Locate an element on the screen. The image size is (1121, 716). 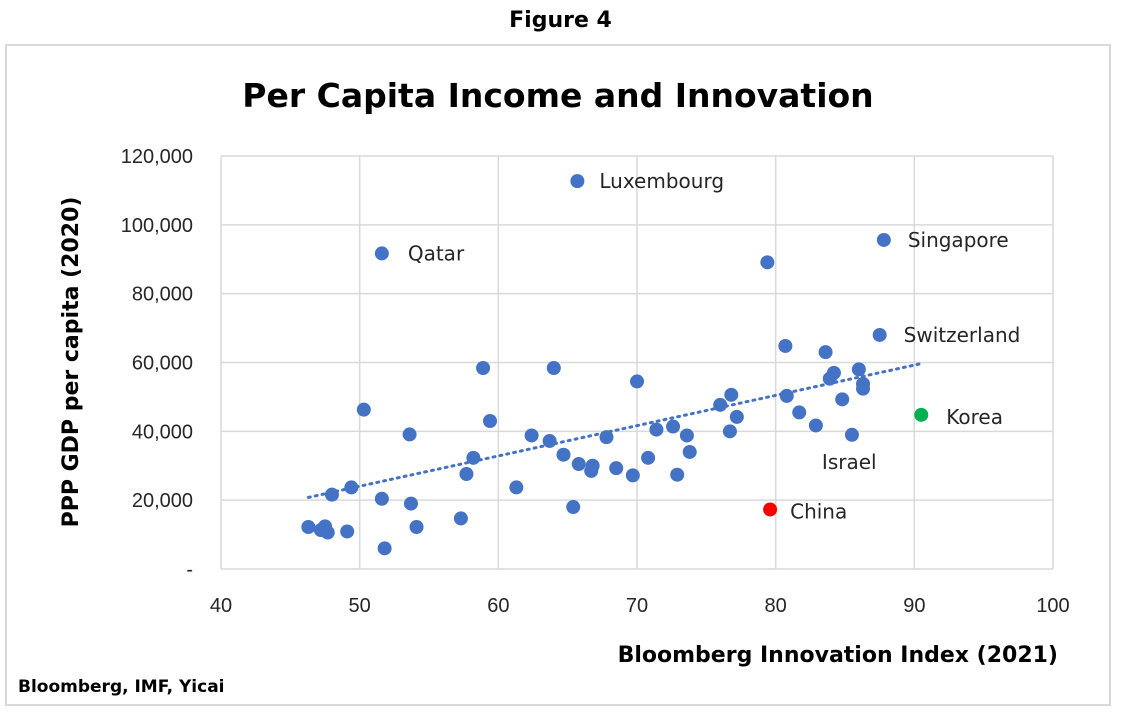
highlighted-points is located at coordinates (846, 462).